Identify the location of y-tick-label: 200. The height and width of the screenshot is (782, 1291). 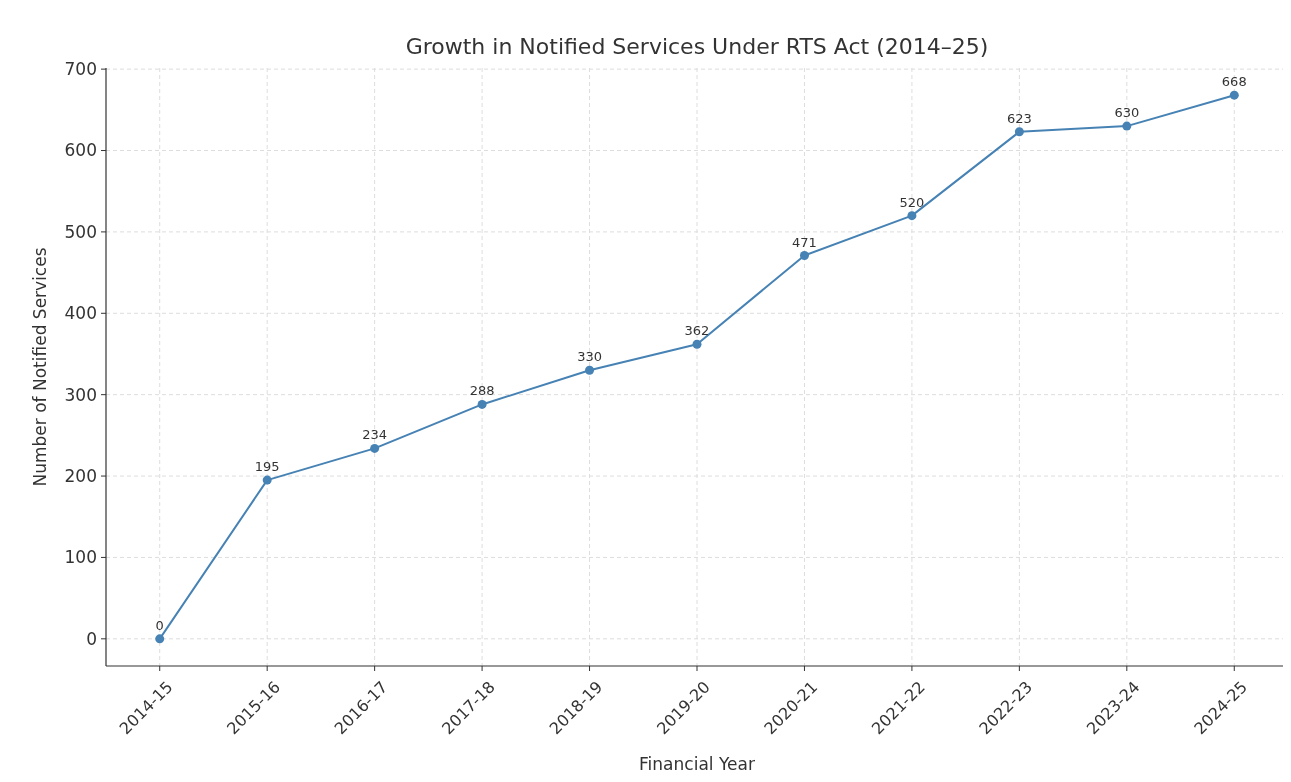
(80, 476).